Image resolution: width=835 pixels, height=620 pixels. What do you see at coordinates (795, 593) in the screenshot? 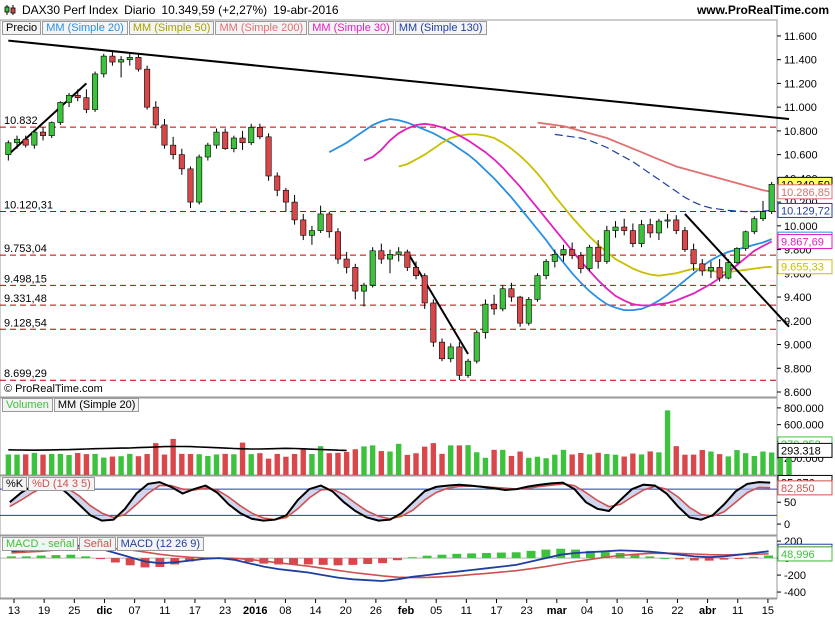
I see `macd-tick-label: -400` at bounding box center [795, 593].